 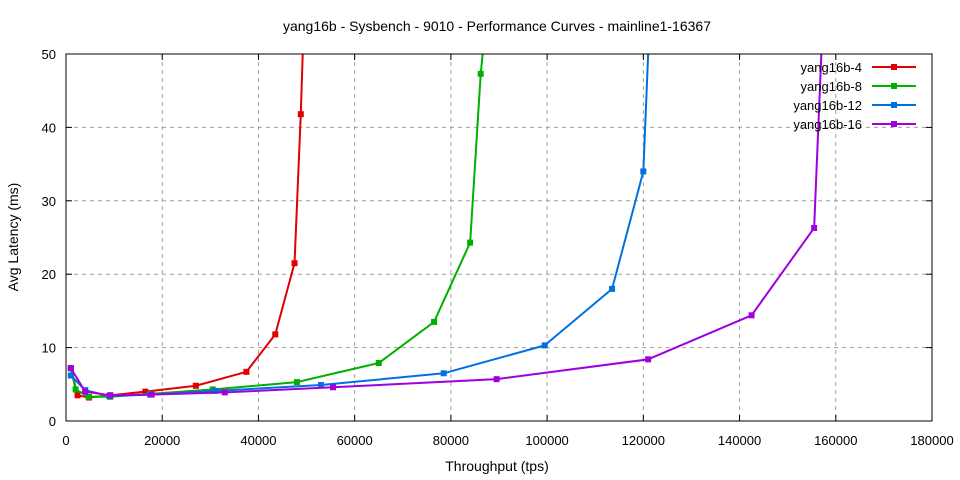 I want to click on x-tick-label: 60000, so click(x=355, y=440).